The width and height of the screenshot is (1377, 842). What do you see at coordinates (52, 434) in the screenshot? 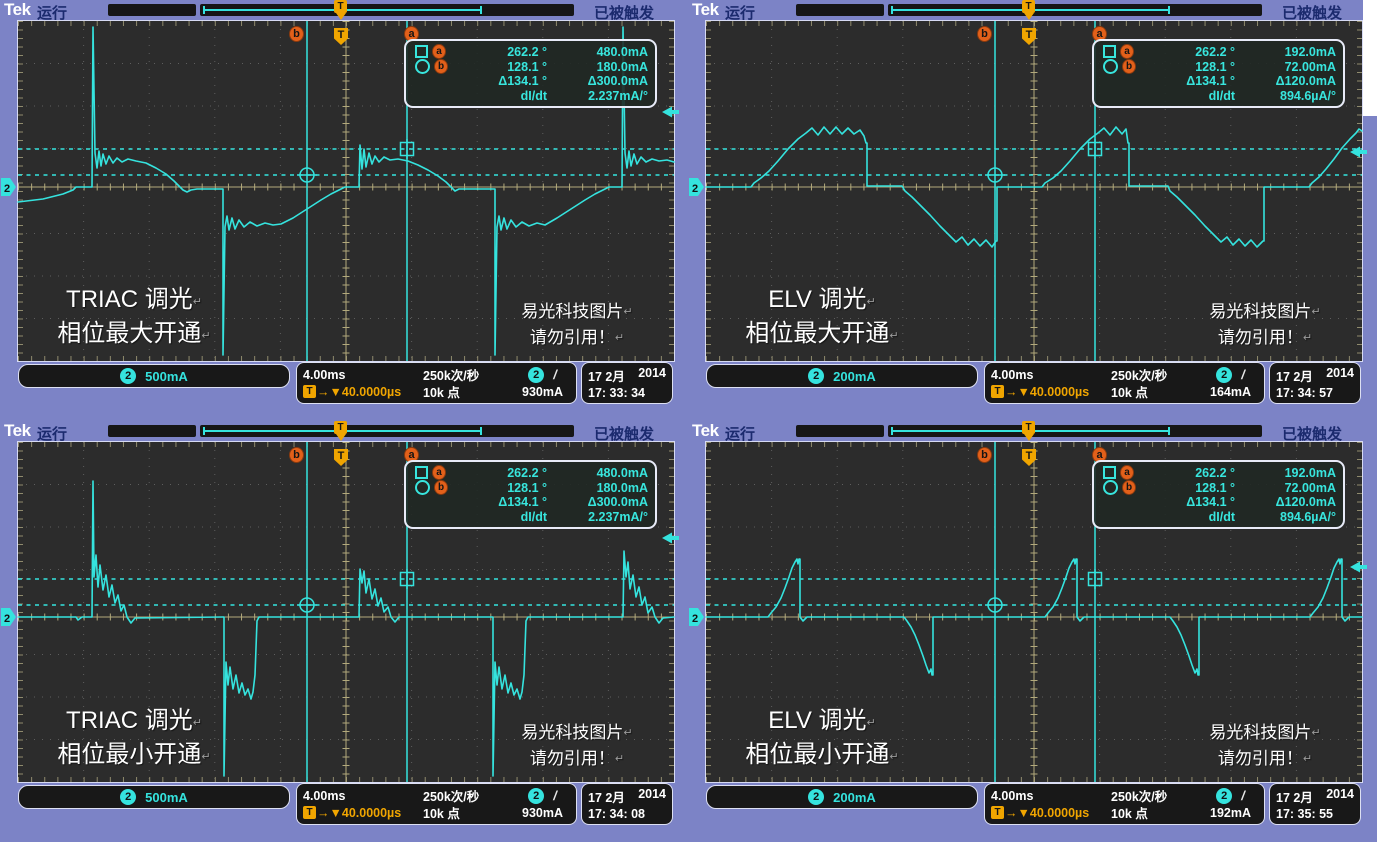
I see `run-status: 运行` at bounding box center [52, 434].